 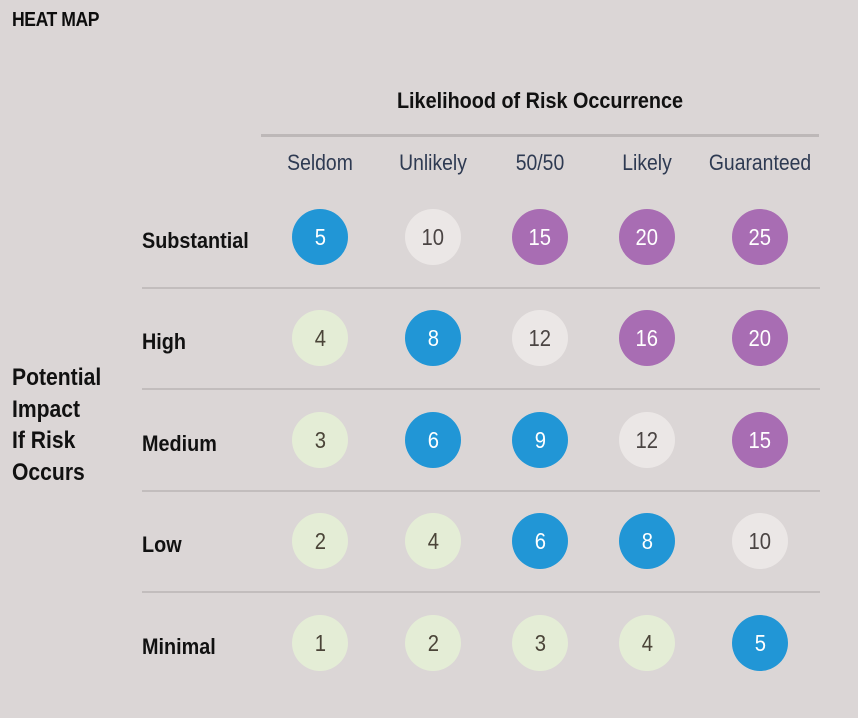 I want to click on cell-value: 9, so click(x=540, y=439).